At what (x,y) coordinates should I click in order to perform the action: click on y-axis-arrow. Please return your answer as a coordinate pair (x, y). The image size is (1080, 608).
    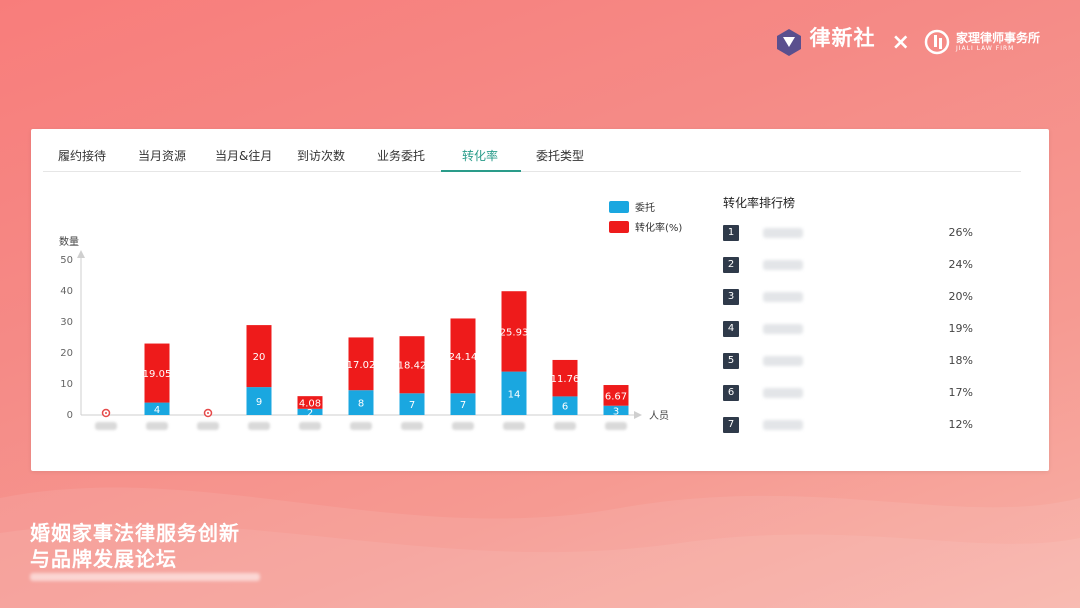
    Looking at the image, I should click on (81, 254).